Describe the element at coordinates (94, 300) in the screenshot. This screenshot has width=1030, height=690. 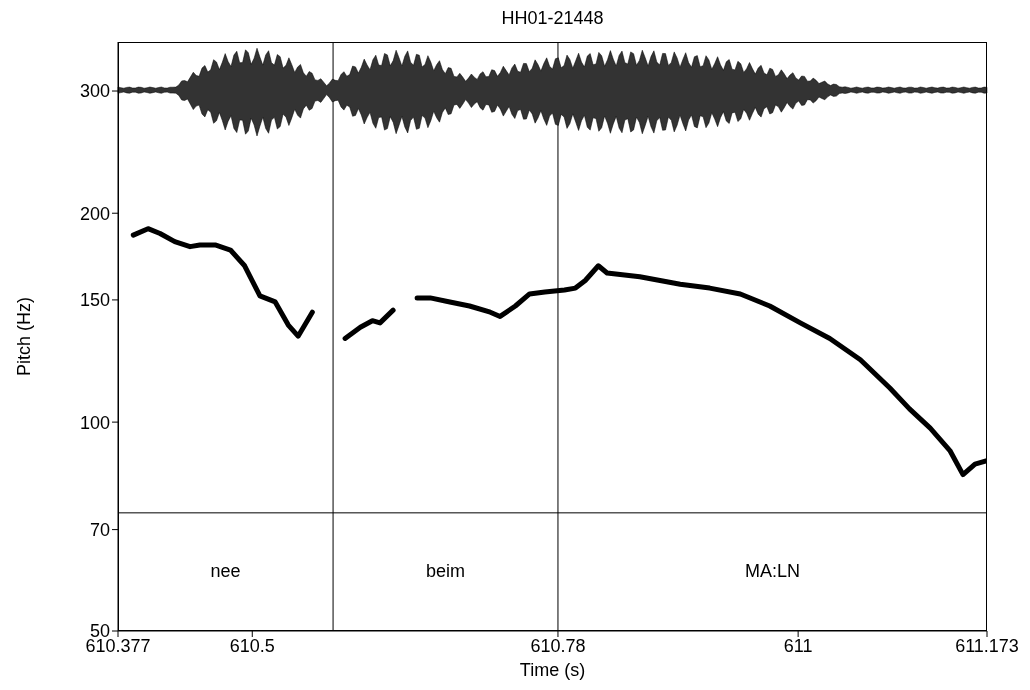
I see `y-tick-label: 150` at that location.